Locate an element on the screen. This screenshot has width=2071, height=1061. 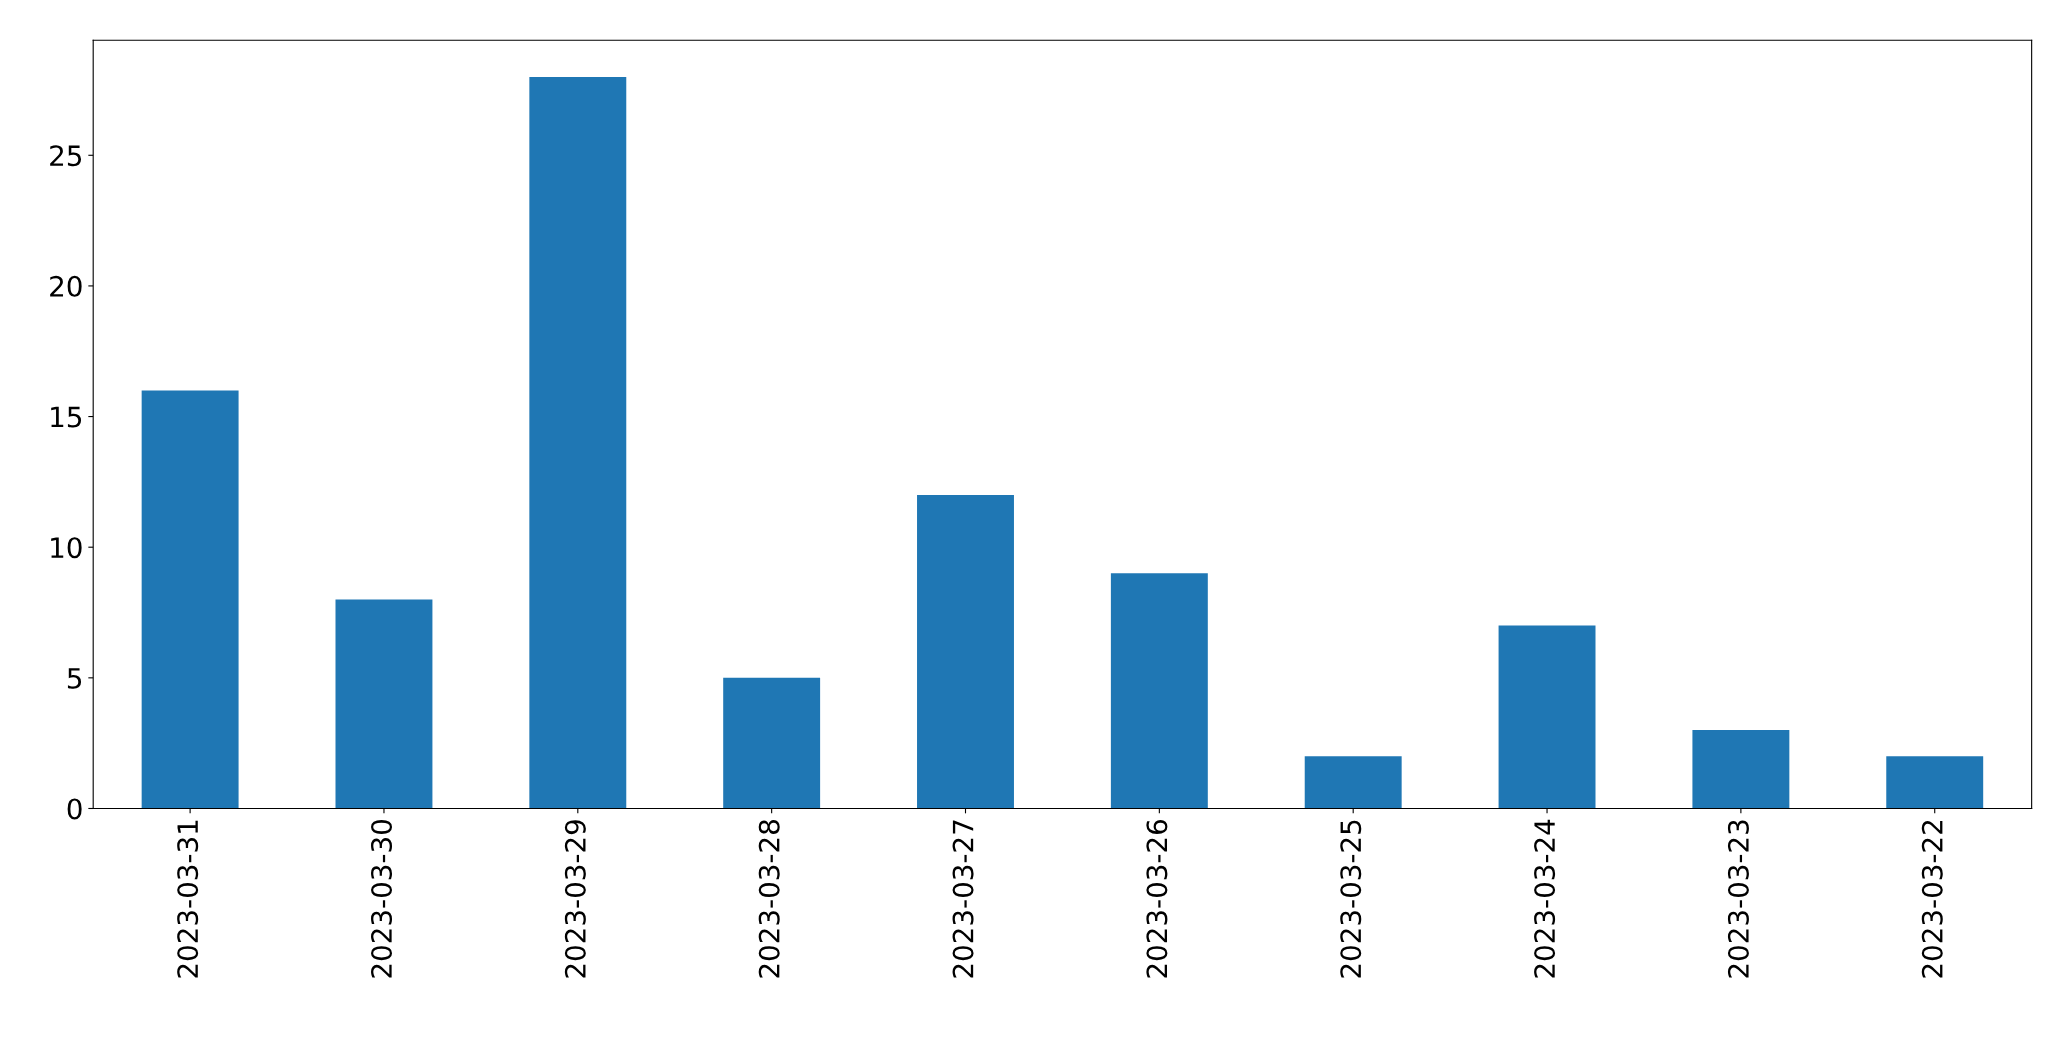
x-tick-label: 2023-03-29 is located at coordinates (575, 899).